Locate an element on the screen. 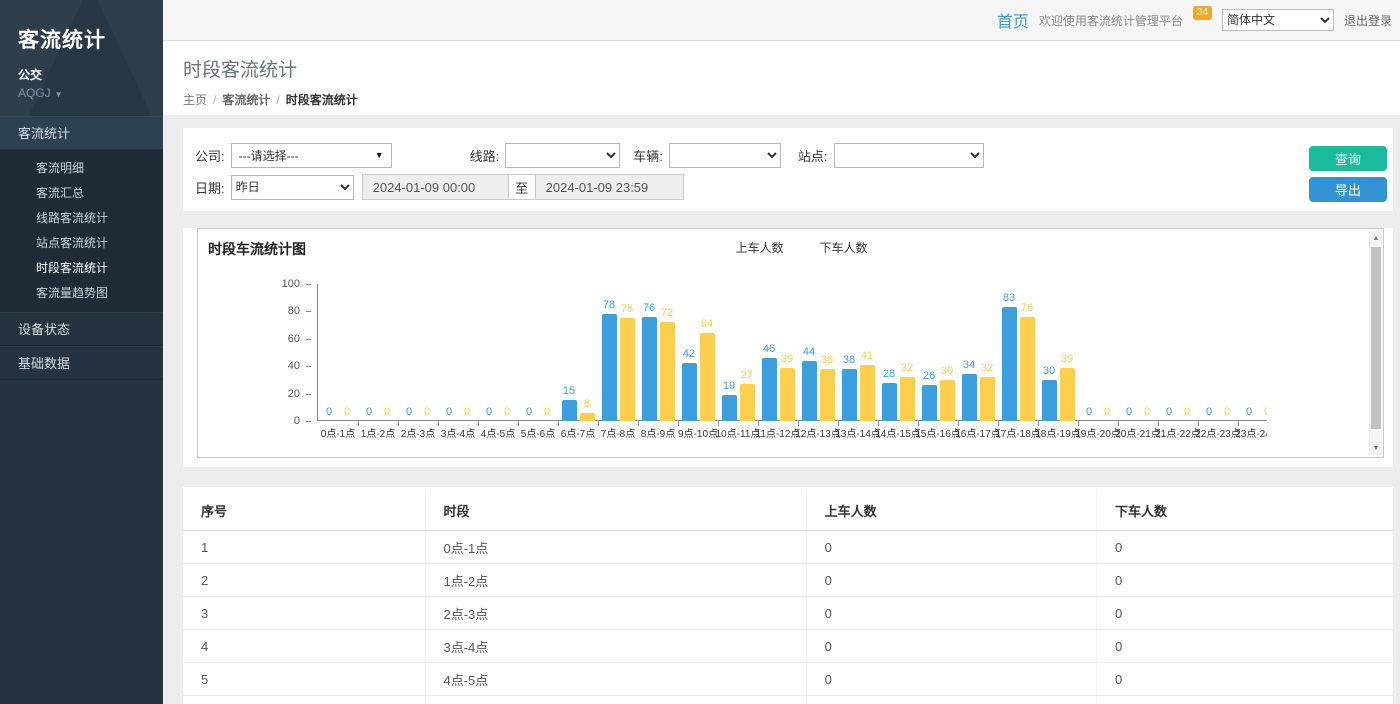 The width and height of the screenshot is (1400, 704). bar-board: 83 is located at coordinates (1009, 356).